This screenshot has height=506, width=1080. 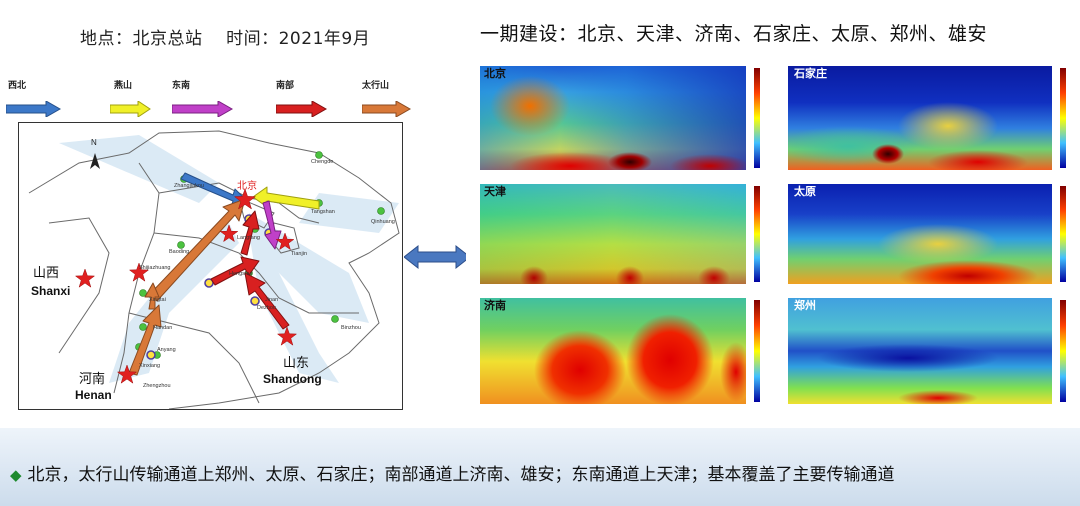 What do you see at coordinates (299, 254) in the screenshot?
I see `city-label: Tianjin` at bounding box center [299, 254].